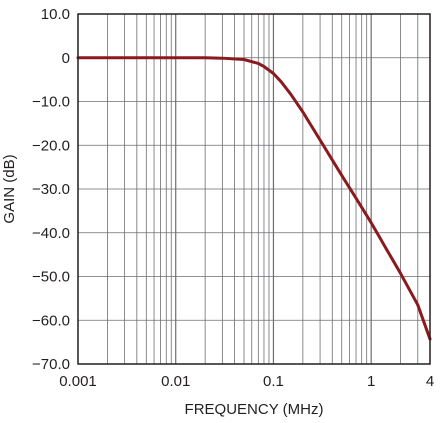 This screenshot has height=423, width=443. I want to click on y-tick-label: 10.0, so click(55, 14).